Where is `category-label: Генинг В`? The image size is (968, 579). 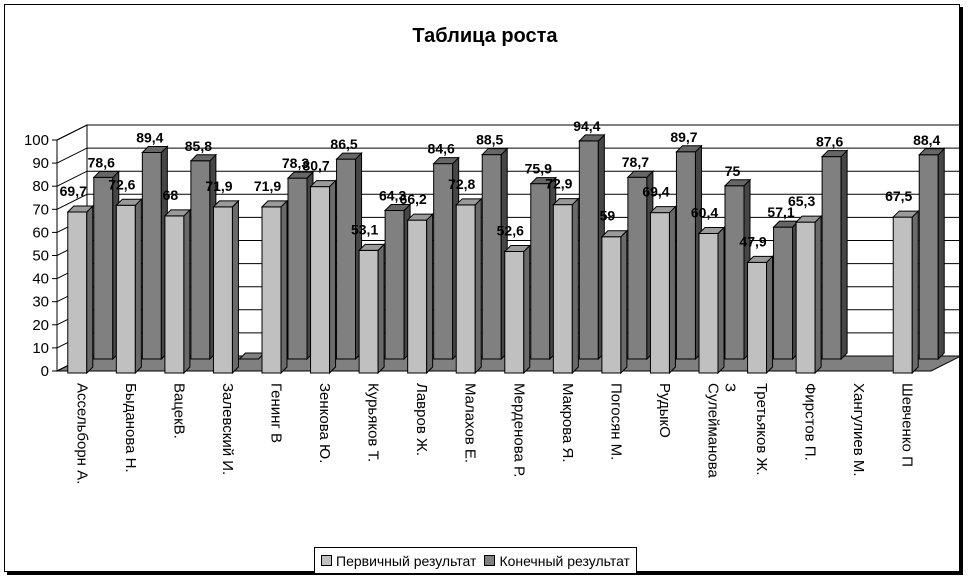
category-label: Генинг В is located at coordinates (276, 413).